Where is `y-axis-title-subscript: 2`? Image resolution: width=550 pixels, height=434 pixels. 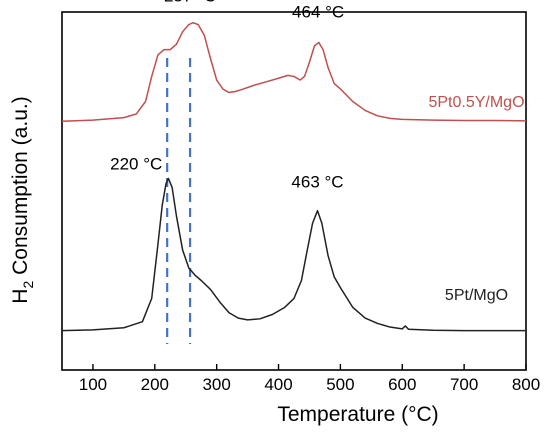 y-axis-title-subscript: 2 is located at coordinates (28, 285).